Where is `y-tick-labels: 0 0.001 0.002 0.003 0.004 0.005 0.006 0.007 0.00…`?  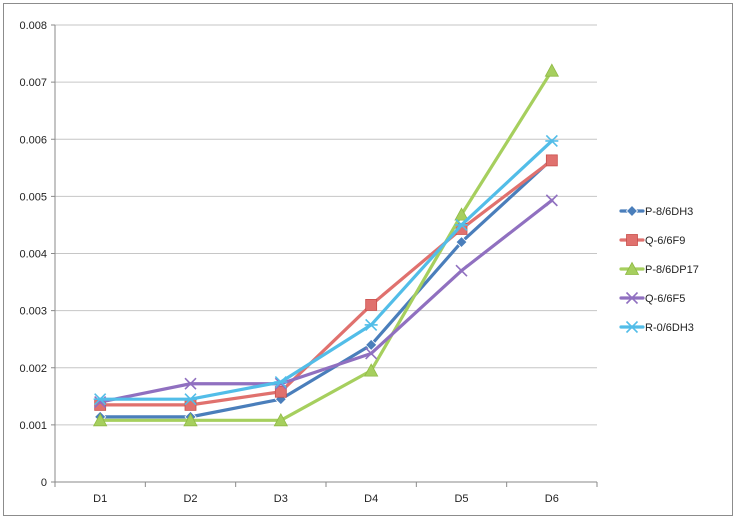
y-tick-labels: 0 0.001 0.002 0.003 0.004 0.005 0.006 0.007 0.00… is located at coordinates (33, 254).